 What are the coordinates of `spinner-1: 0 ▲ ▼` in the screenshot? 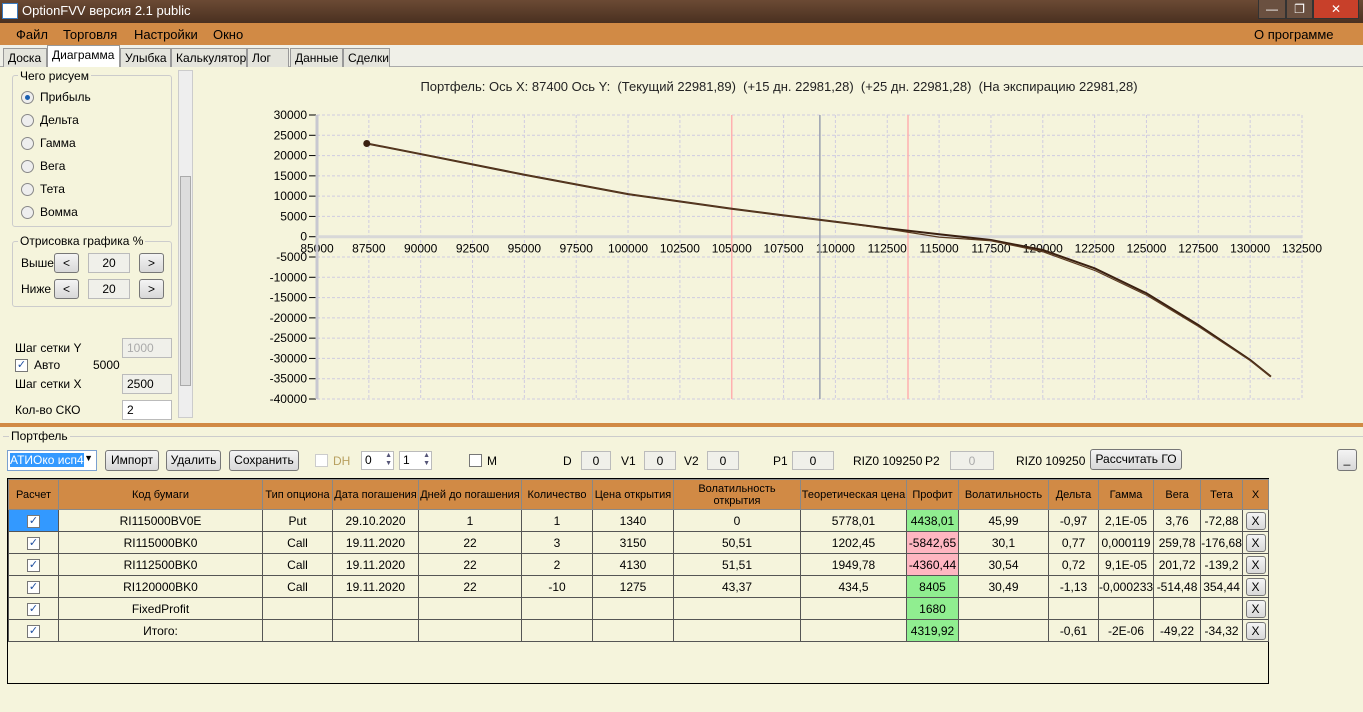 It's located at (377, 460).